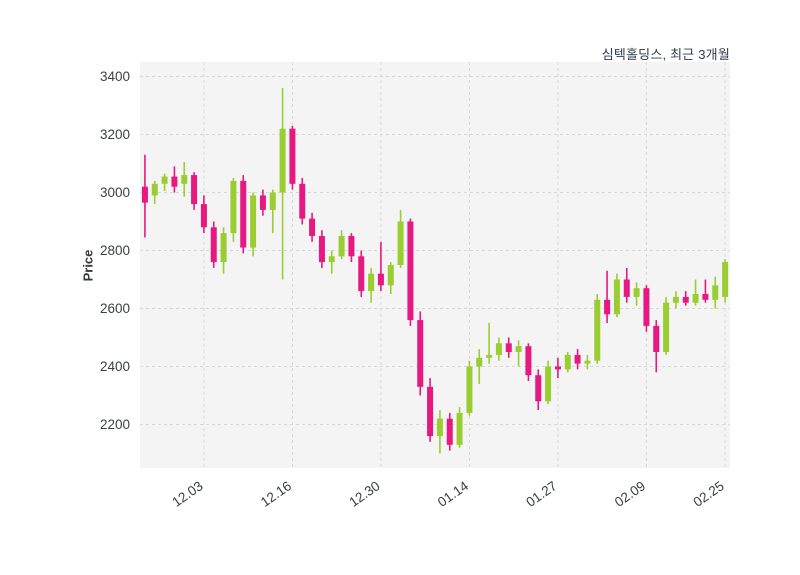  Describe the element at coordinates (115, 134) in the screenshot. I see `y-tick-label: 3200` at that location.